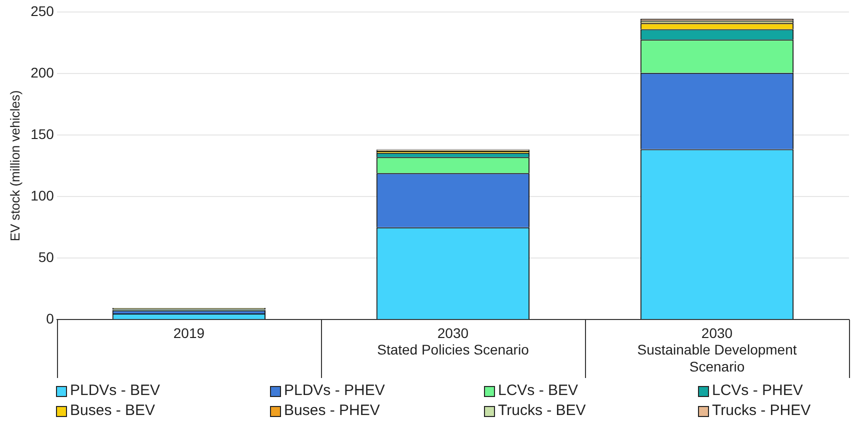  Describe the element at coordinates (42, 195) in the screenshot. I see `y-tick-label: 100` at that location.